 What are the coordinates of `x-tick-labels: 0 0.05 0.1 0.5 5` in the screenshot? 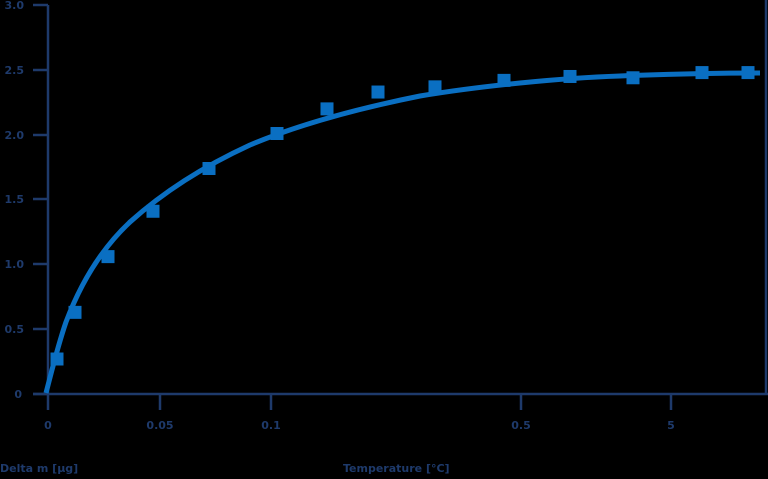 It's located at (359, 425).